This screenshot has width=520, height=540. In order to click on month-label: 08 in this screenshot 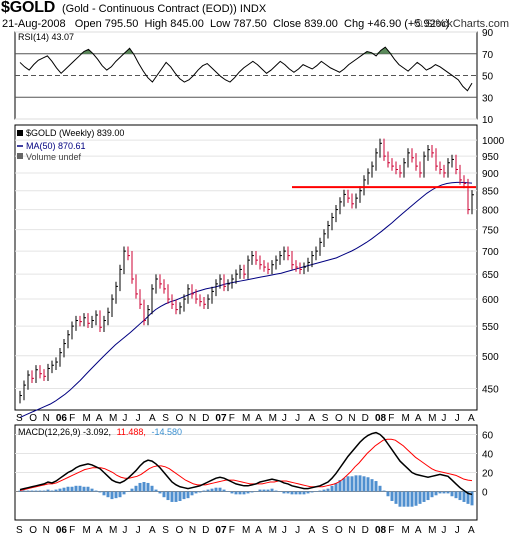, I will do `click(381, 418)`.